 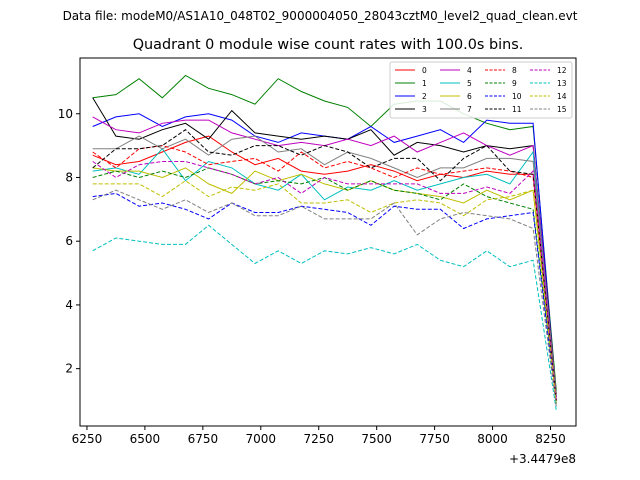 I want to click on x-offset-label: +3.4479e8, so click(x=542, y=459).